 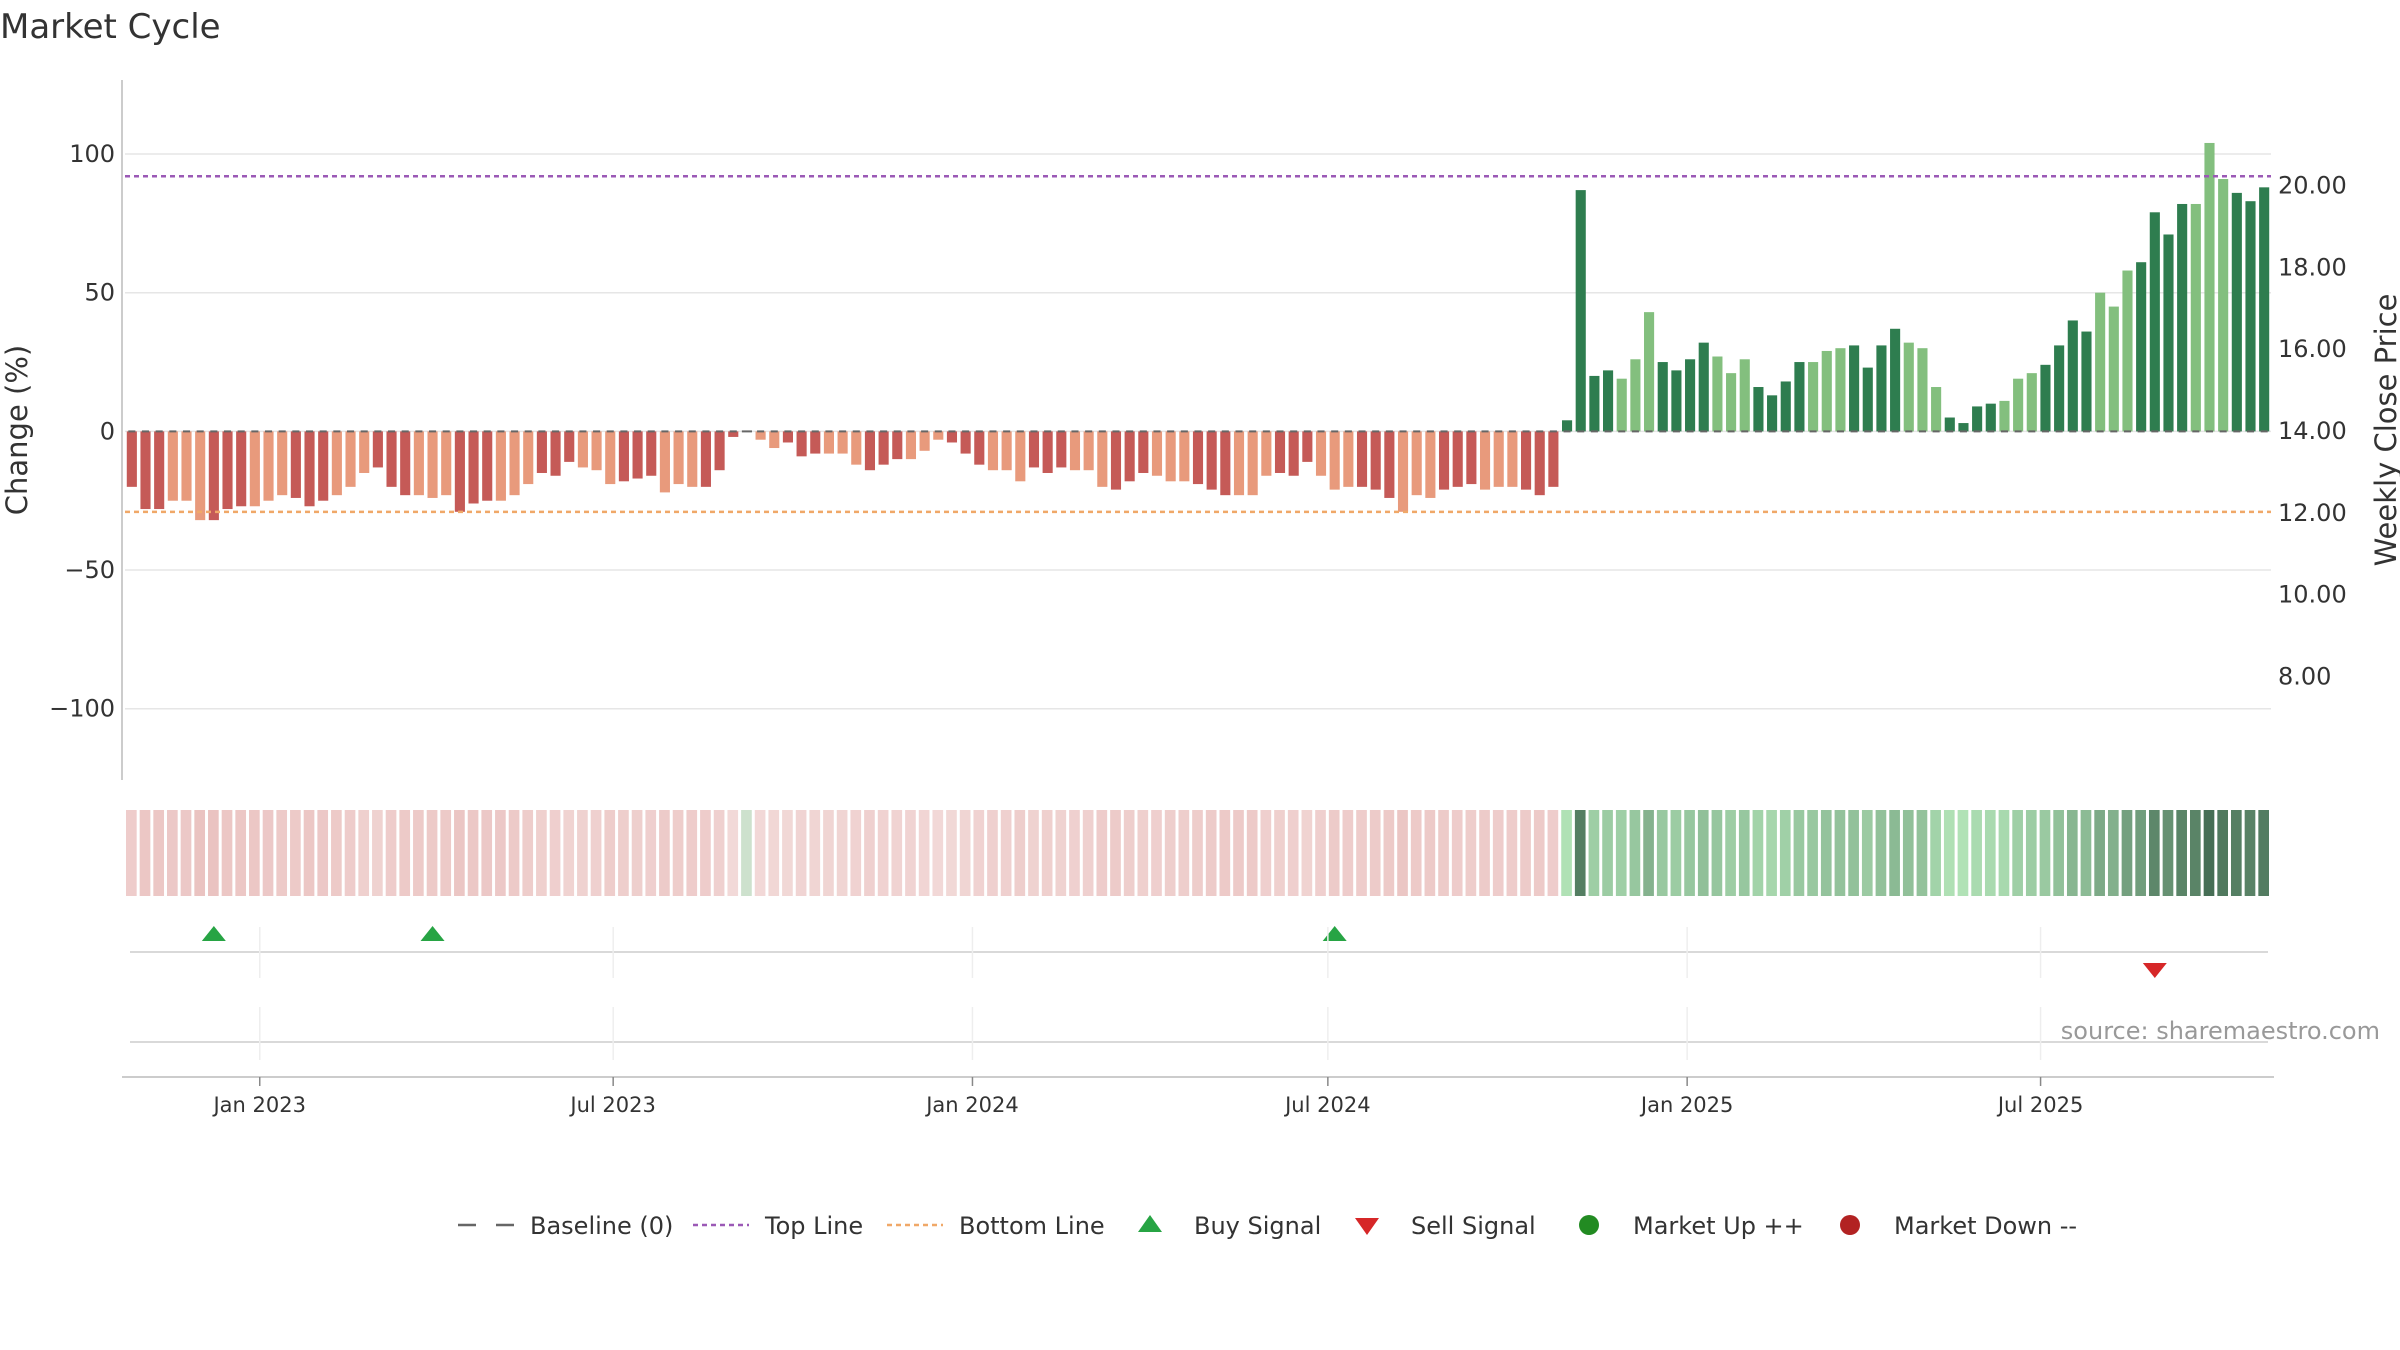 What do you see at coordinates (2312, 431) in the screenshot?
I see `y2-tick-label: 14.00` at bounding box center [2312, 431].